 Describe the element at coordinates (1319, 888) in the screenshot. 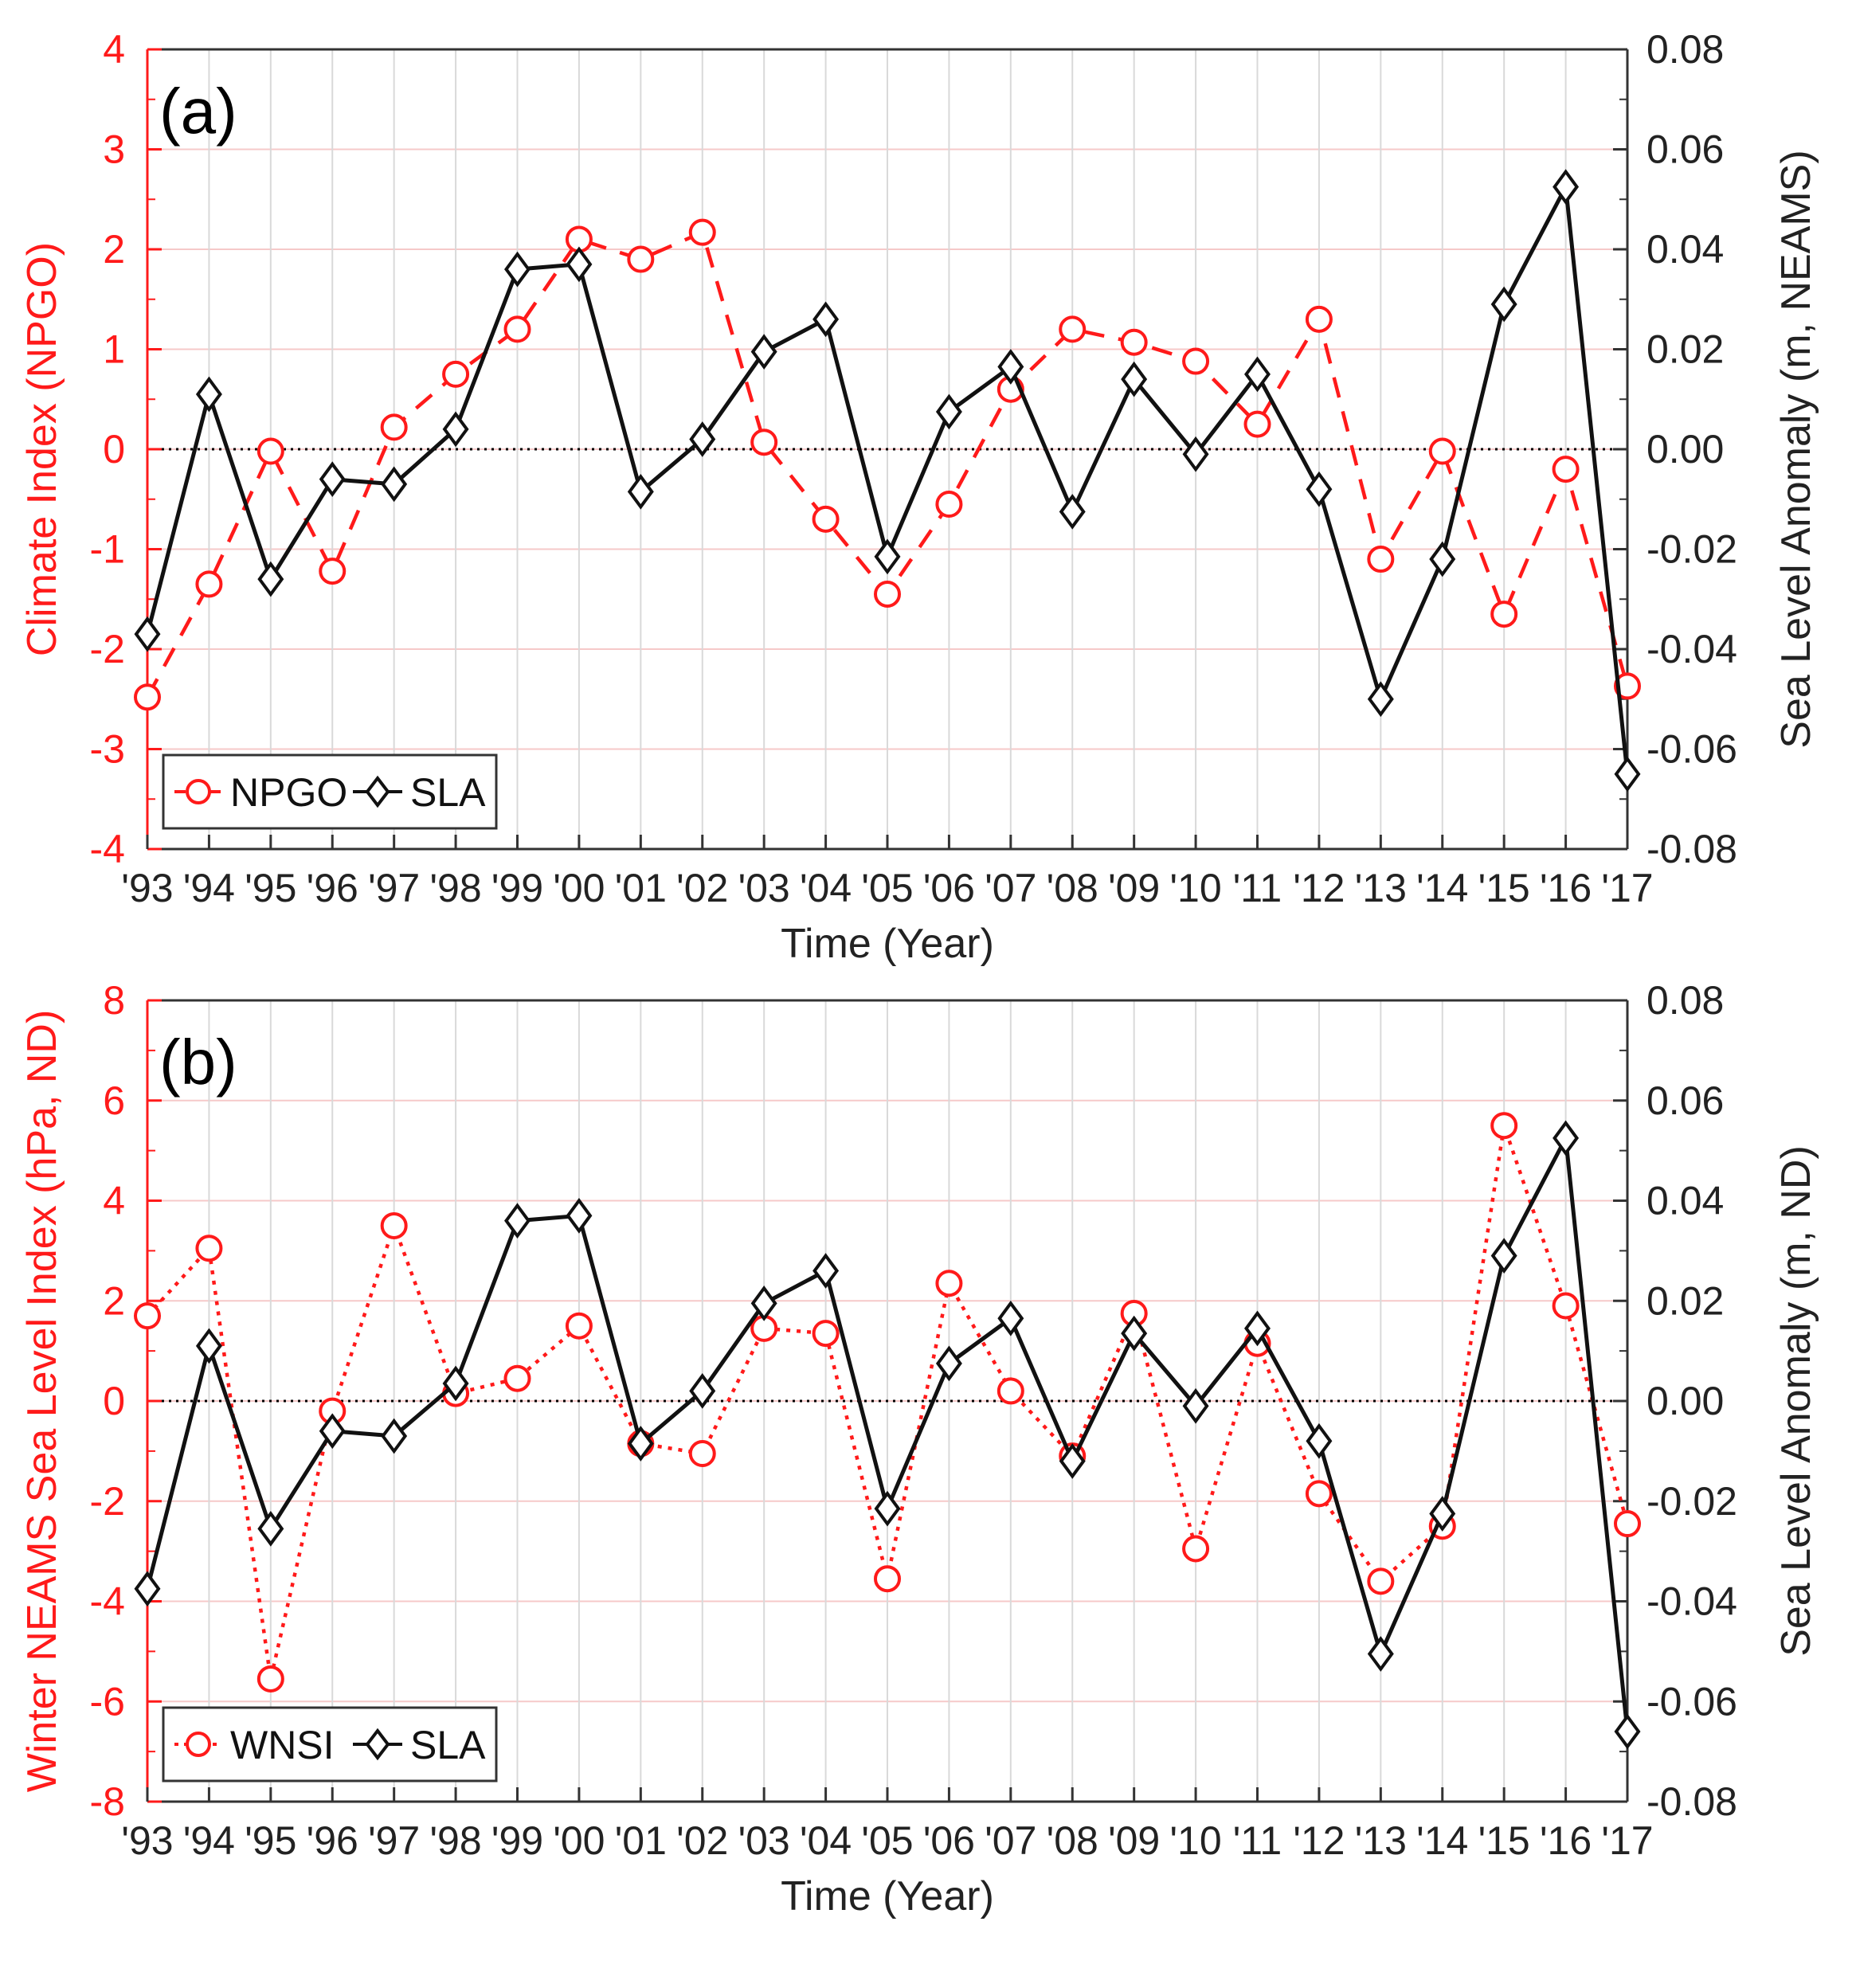

I see `x-tick-label: '12` at that location.